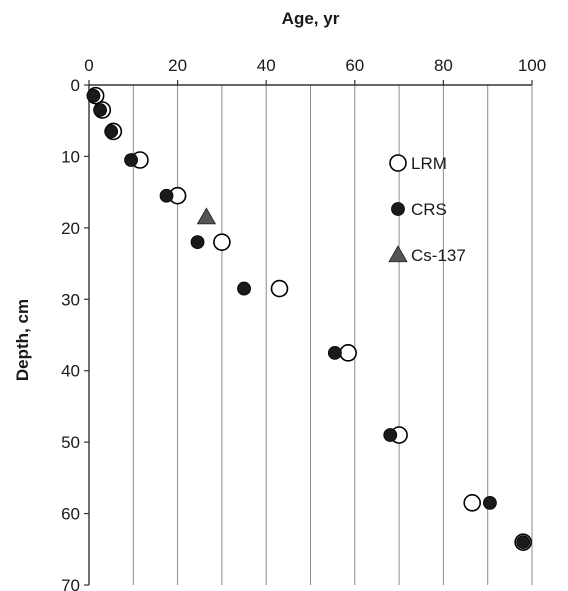 This screenshot has height=591, width=568. Describe the element at coordinates (70, 228) in the screenshot. I see `y-tick-label: 20` at that location.